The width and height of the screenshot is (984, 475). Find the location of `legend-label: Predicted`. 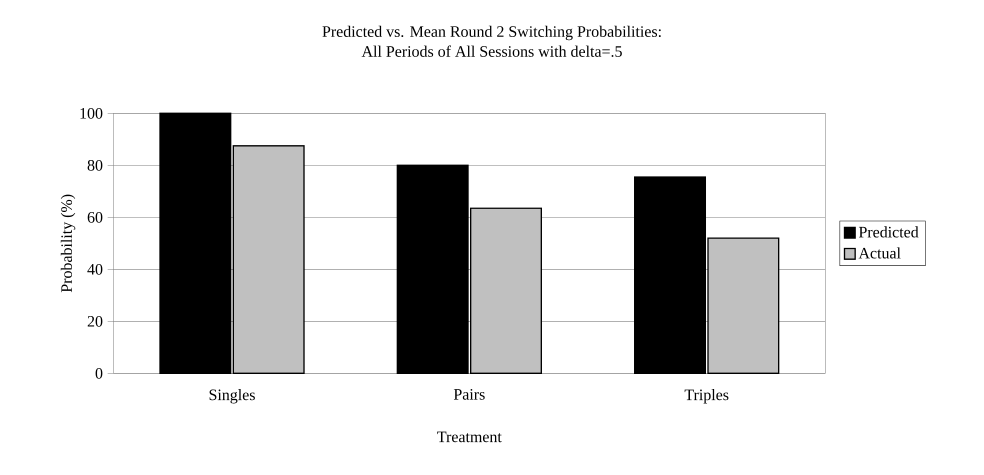

legend-label: Predicted is located at coordinates (888, 232).